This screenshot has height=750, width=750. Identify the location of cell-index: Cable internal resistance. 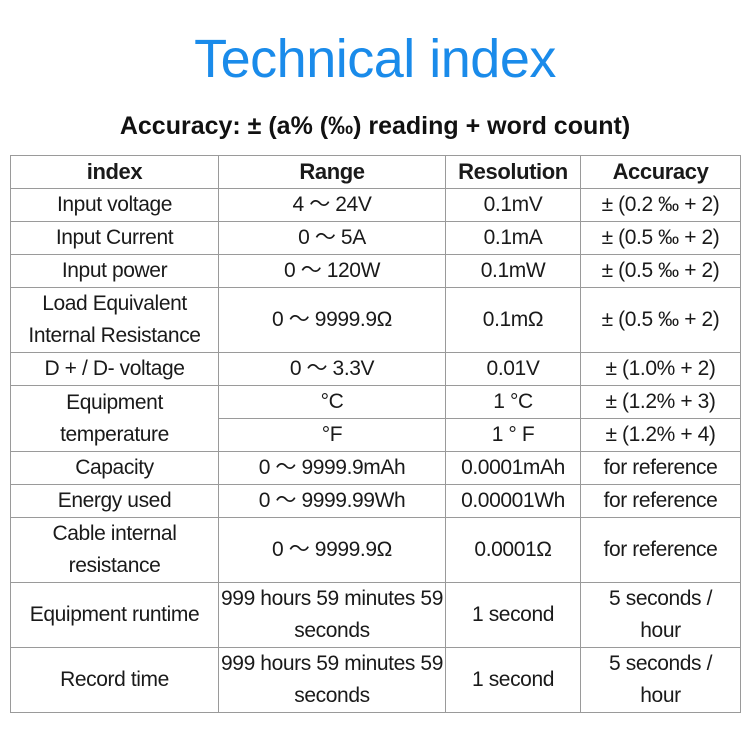
(114, 550).